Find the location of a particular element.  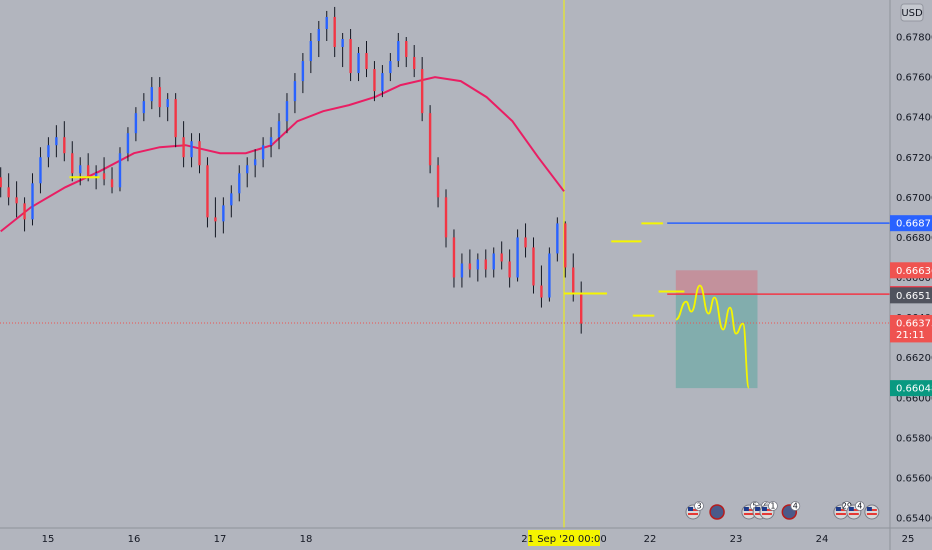

event-globe-icon is located at coordinates (717, 512).